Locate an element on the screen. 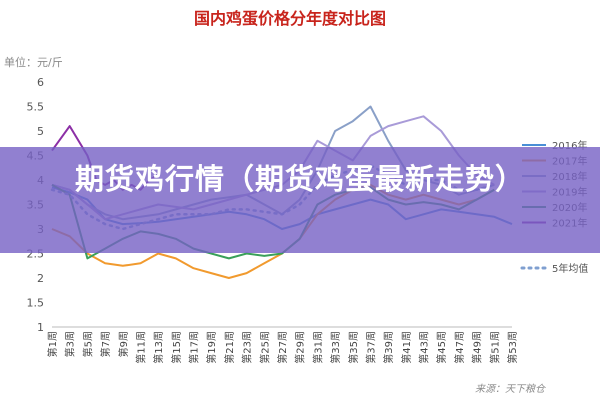 This screenshot has width=600, height=400. x-tick-label: 第13周 is located at coordinates (158, 347).